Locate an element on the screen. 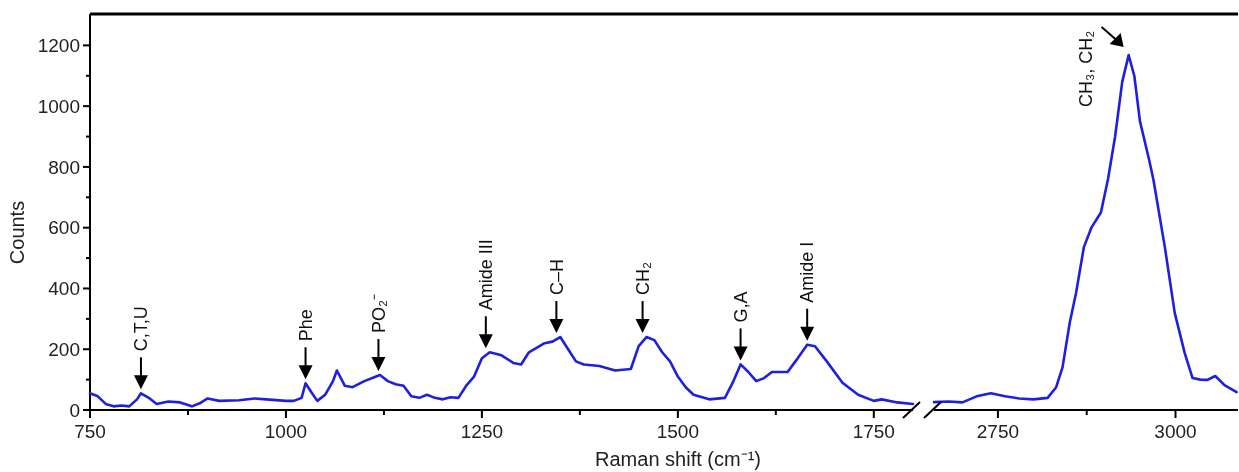  annotation: C–H is located at coordinates (556, 277).